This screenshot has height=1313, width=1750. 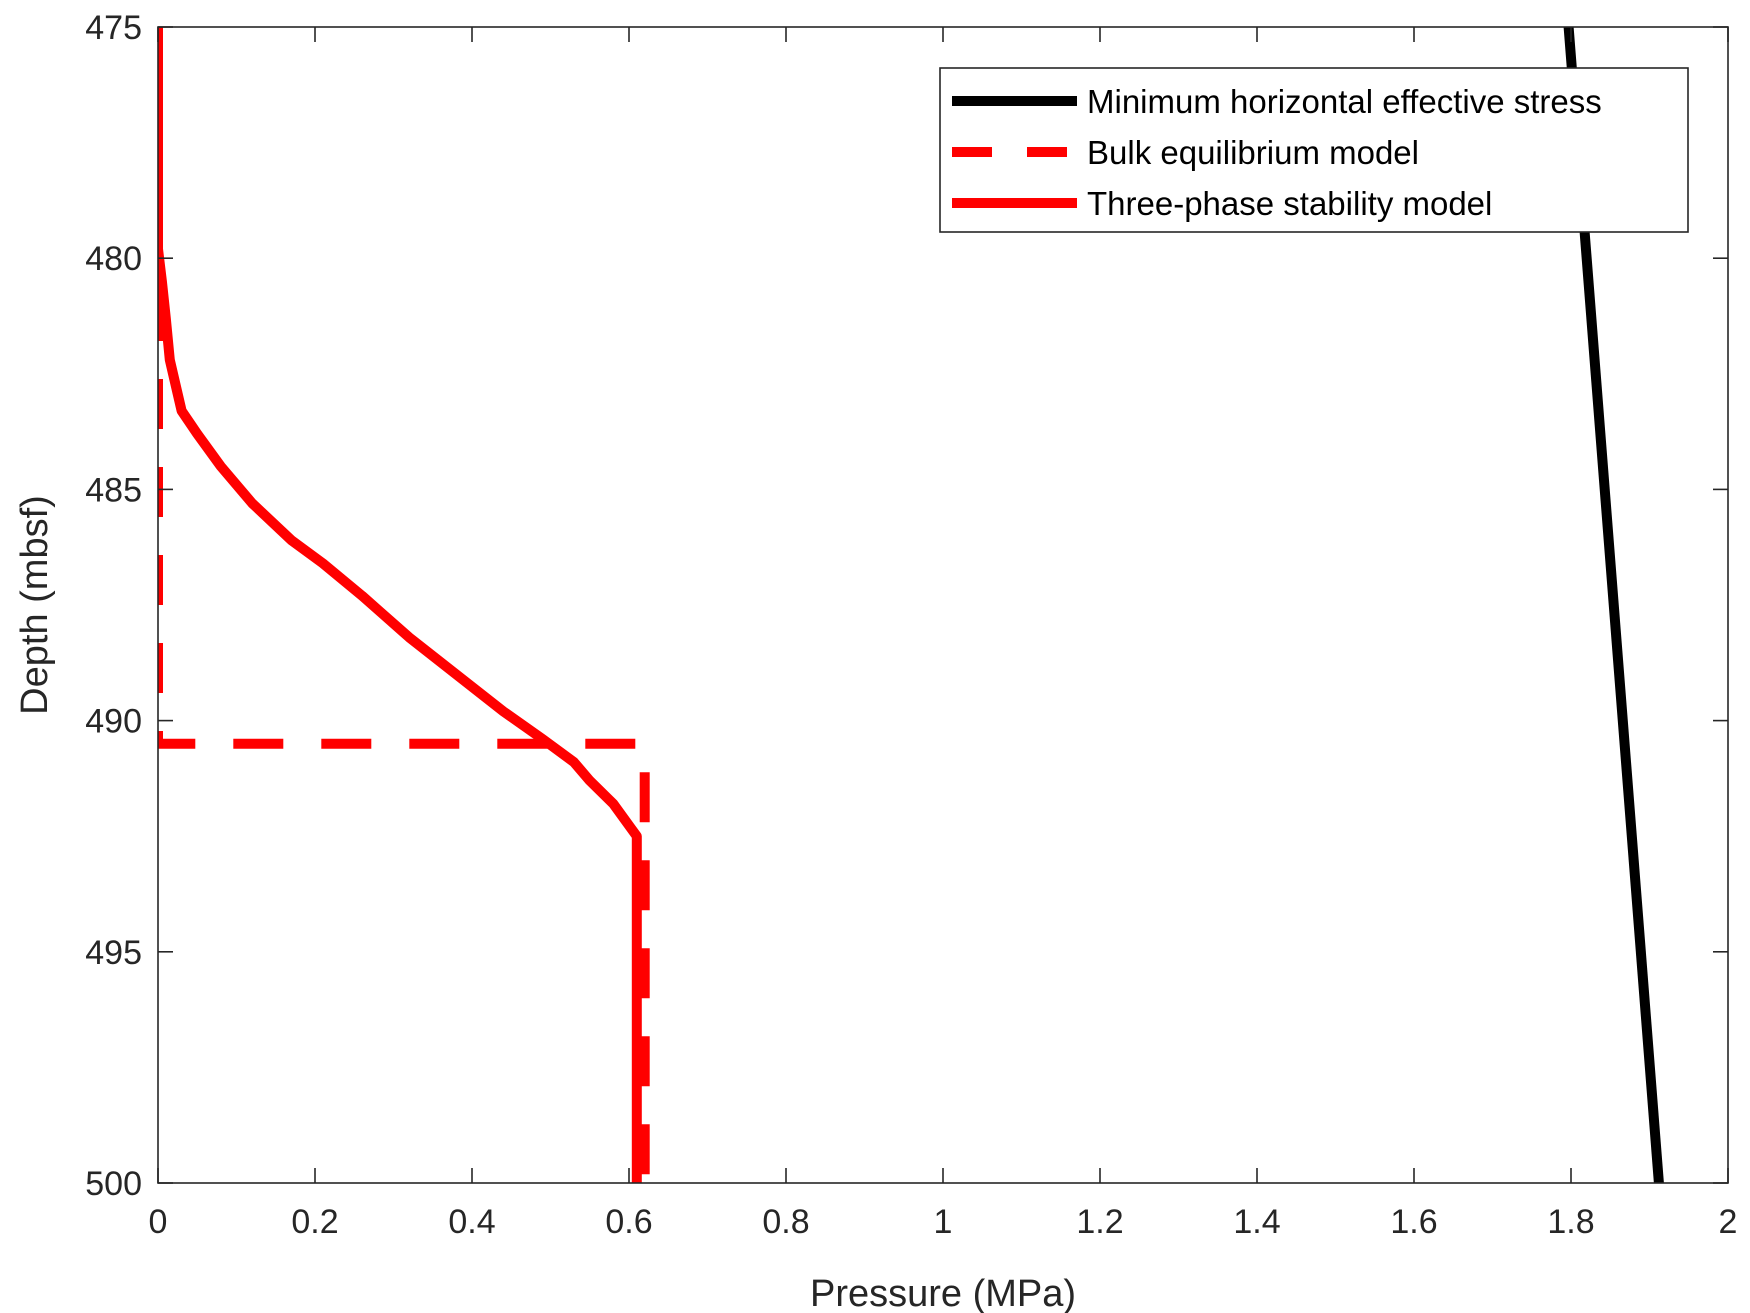 What do you see at coordinates (1413, 1222) in the screenshot?
I see `x-tick-label: 1.6` at bounding box center [1413, 1222].